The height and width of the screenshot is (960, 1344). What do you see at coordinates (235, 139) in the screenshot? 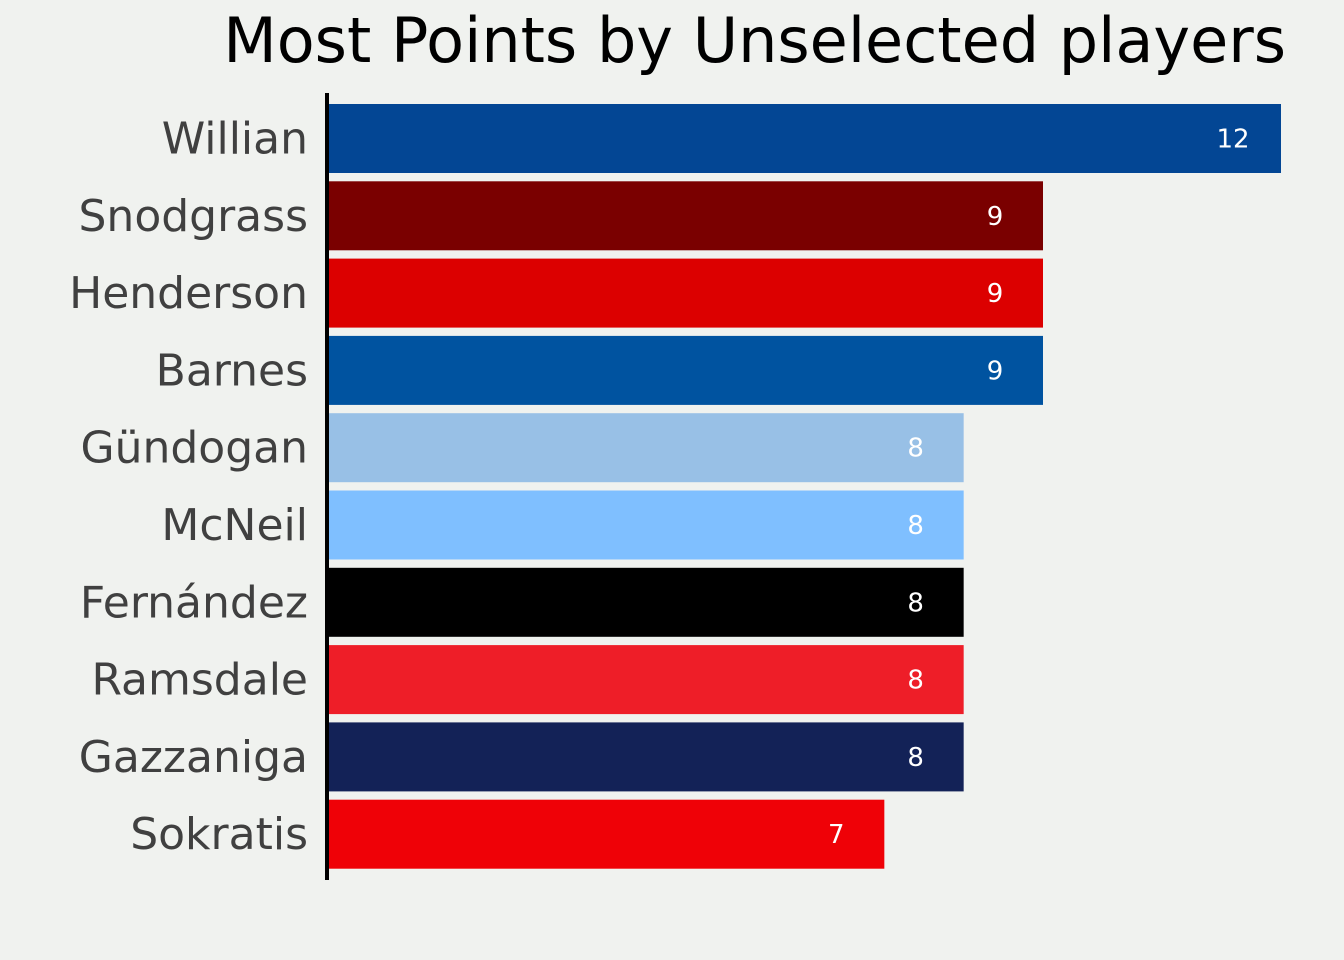
I see `category-label: Willian` at bounding box center [235, 139].